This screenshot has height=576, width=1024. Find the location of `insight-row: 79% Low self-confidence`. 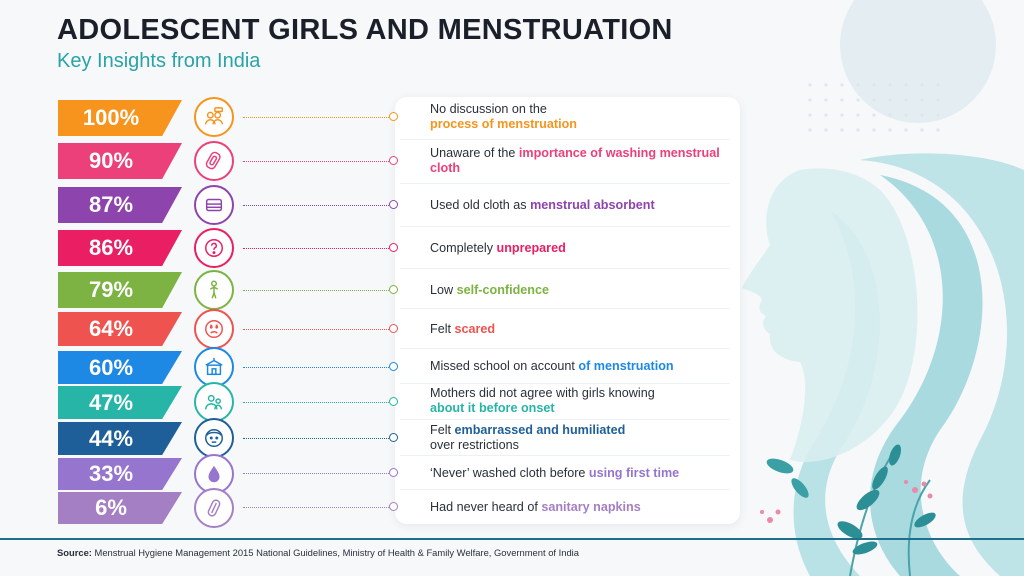

insight-row: 79% Low self-confidence is located at coordinates (380, 290).